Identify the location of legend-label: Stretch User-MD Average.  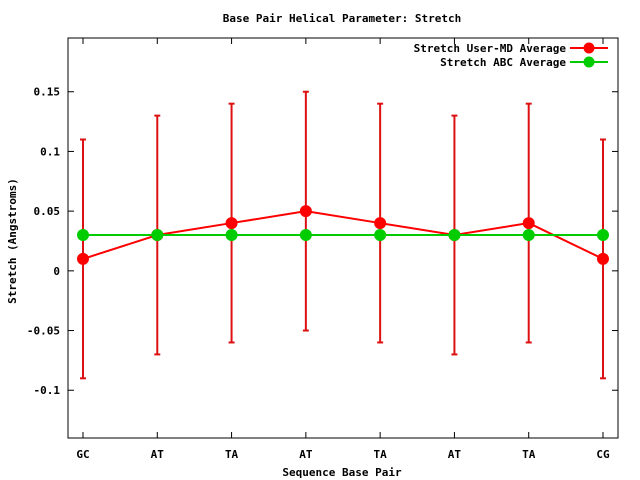
(490, 48).